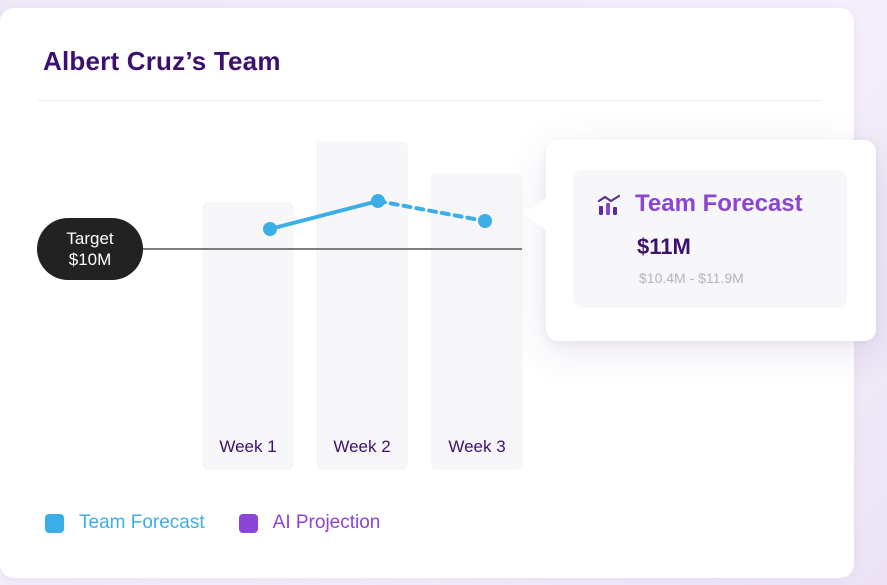 This screenshot has width=887, height=585. Describe the element at coordinates (90, 238) in the screenshot. I see `target-label: Target` at that location.